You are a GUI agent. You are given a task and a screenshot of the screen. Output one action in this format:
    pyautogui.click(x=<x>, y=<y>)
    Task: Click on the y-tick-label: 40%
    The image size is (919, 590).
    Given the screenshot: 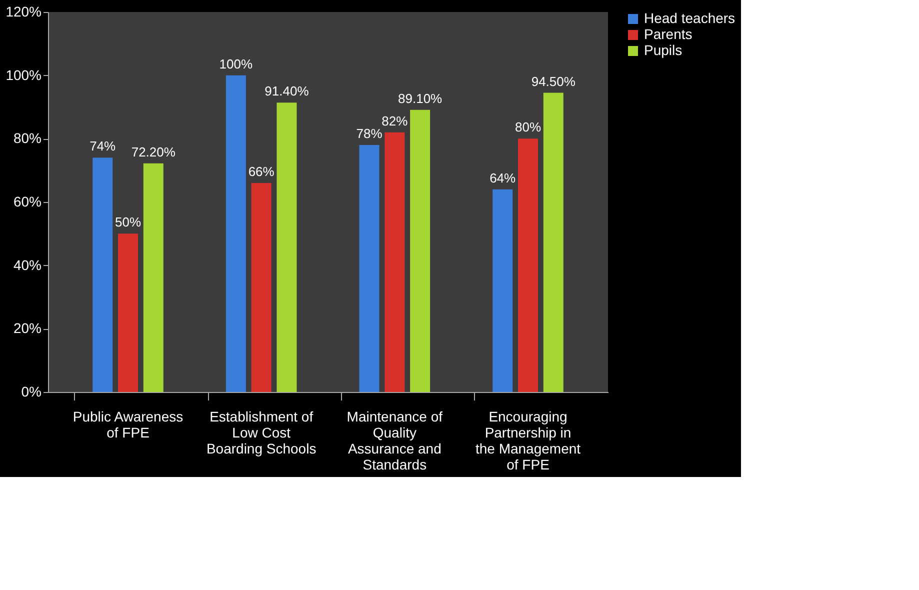 What is the action you would take?
    pyautogui.click(x=27, y=264)
    